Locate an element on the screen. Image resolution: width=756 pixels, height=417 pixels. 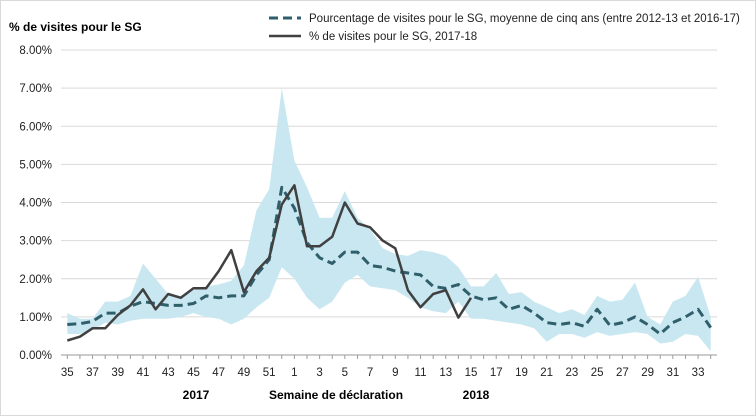
x-tick-label: 45 is located at coordinates (193, 373).